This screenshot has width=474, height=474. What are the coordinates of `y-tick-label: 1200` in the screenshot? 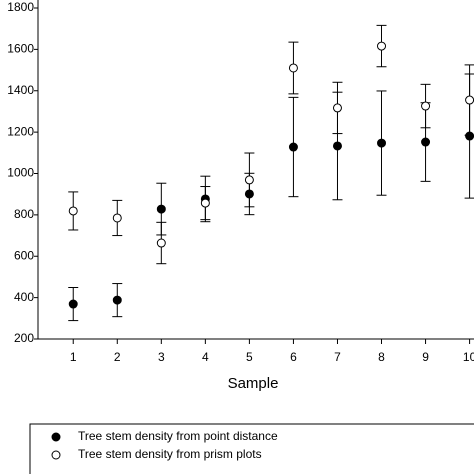 It's located at (20, 131).